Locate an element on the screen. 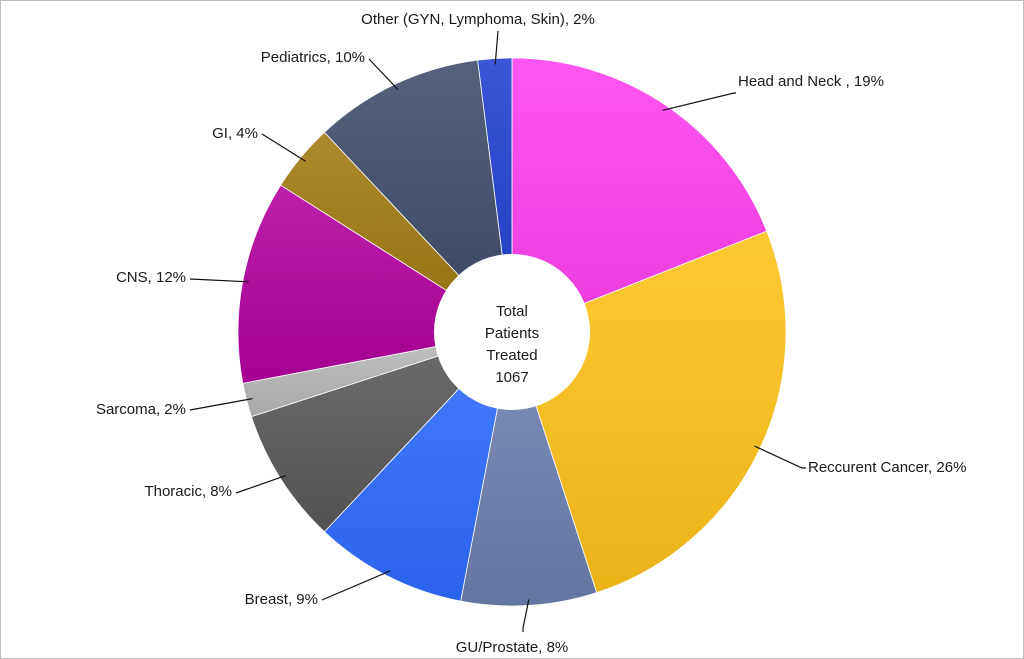  slice-label-7: GI, 4% is located at coordinates (235, 133).